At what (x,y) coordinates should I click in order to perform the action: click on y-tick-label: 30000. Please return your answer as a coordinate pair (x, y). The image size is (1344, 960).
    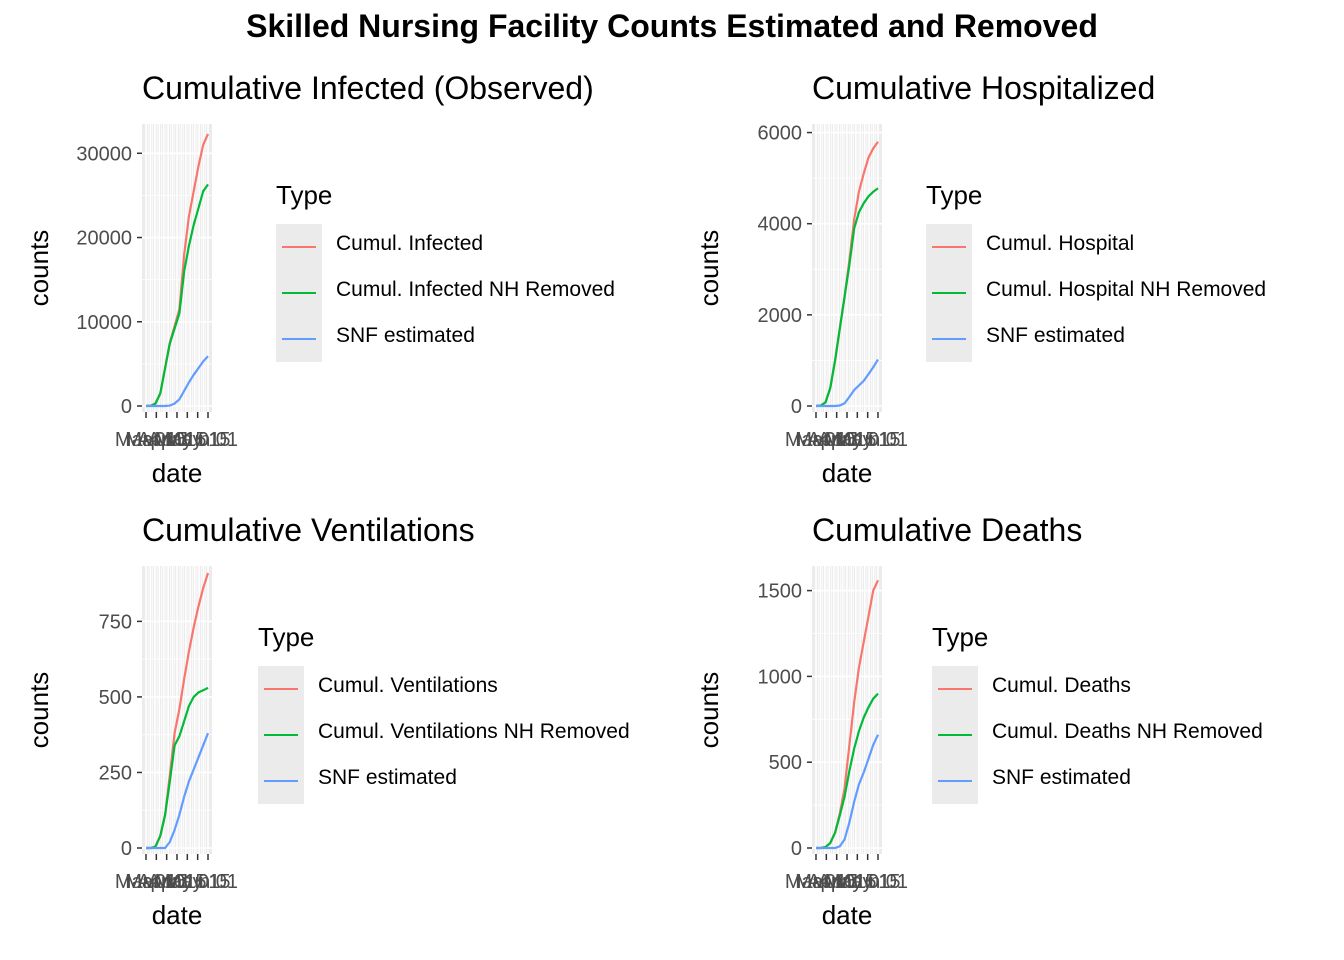
    Looking at the image, I should click on (104, 154).